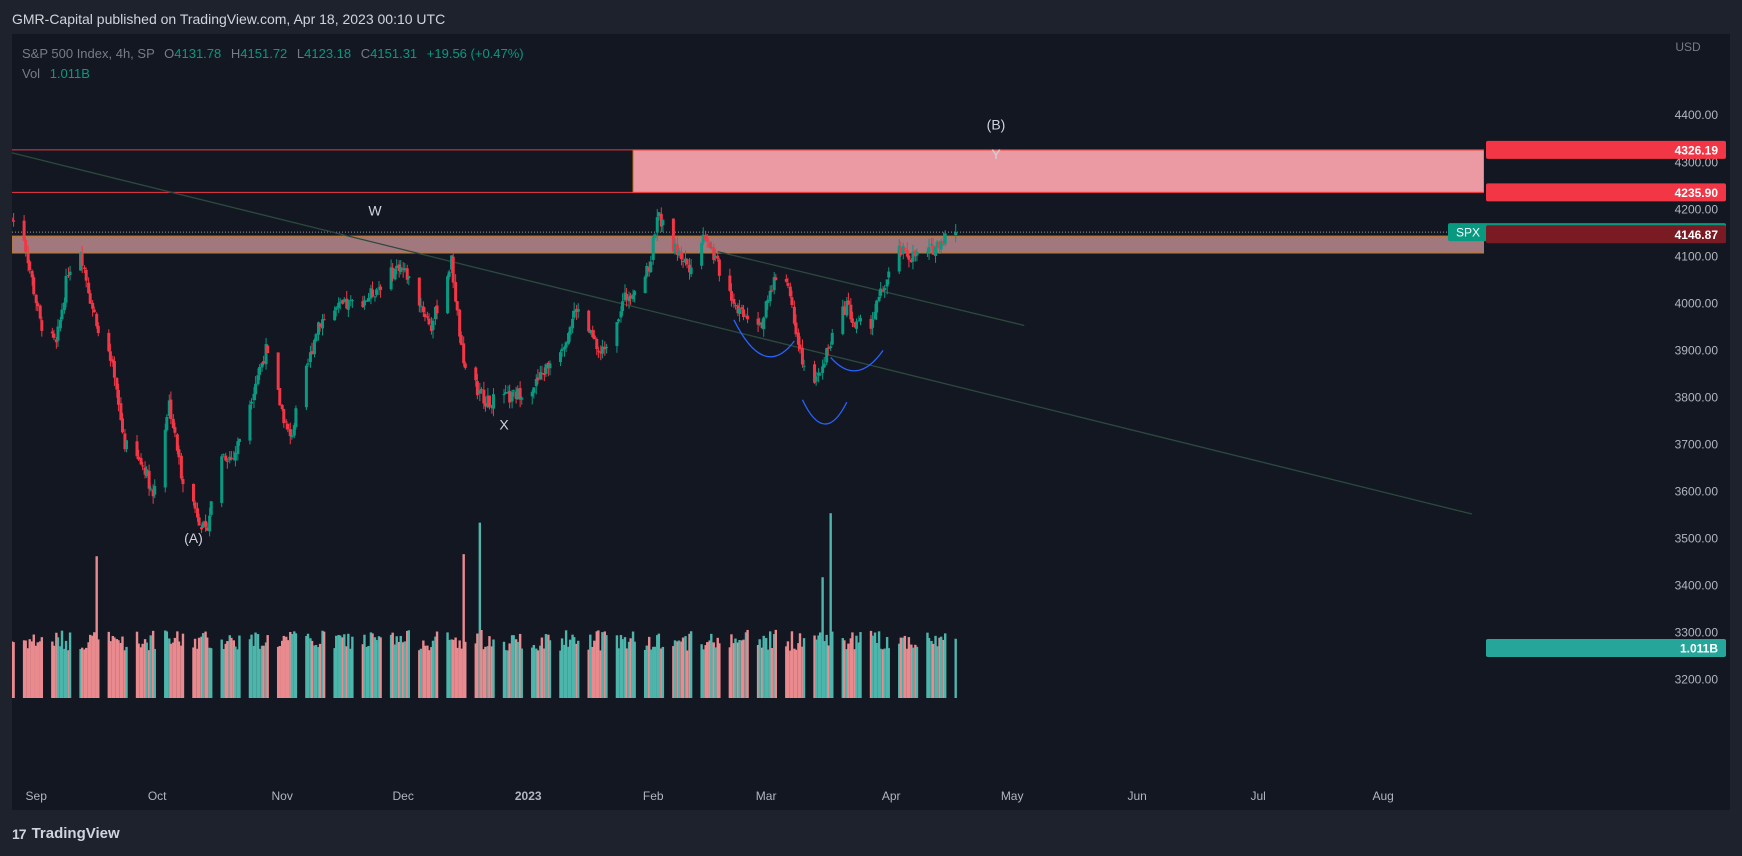  I want to click on pattern-curve, so click(764, 338).